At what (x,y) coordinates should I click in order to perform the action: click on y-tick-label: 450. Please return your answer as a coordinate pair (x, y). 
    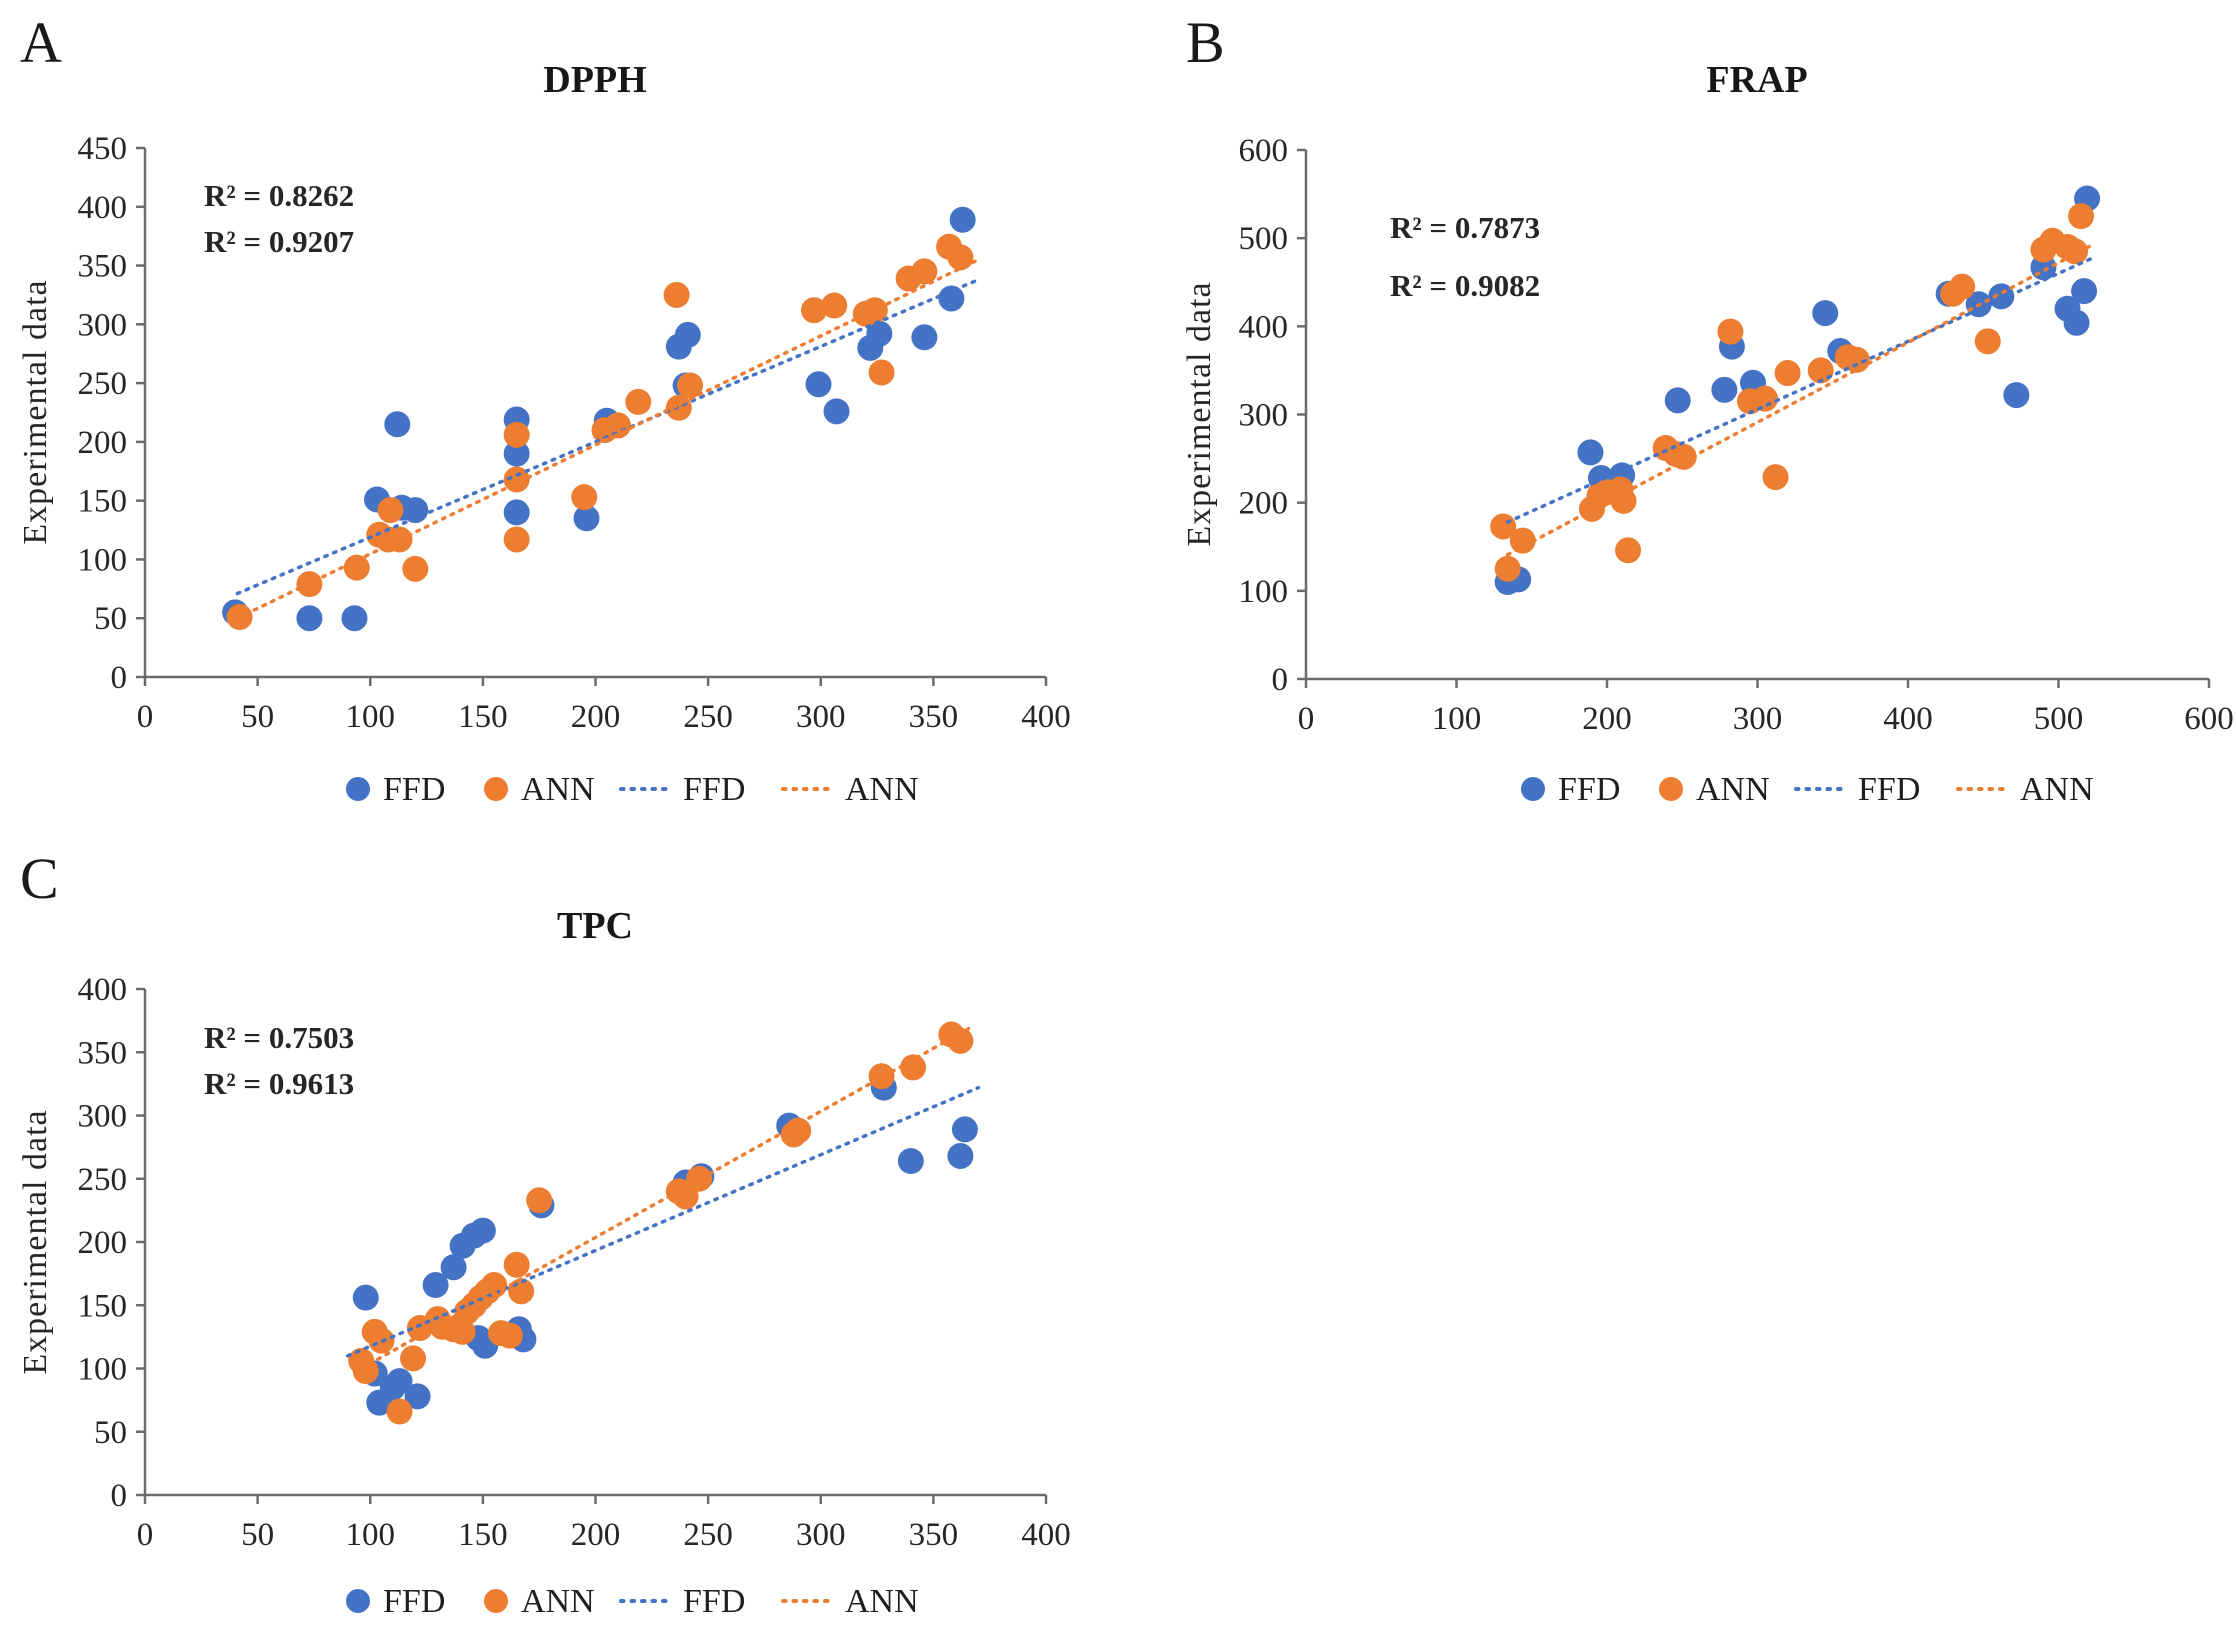
    Looking at the image, I should click on (103, 149).